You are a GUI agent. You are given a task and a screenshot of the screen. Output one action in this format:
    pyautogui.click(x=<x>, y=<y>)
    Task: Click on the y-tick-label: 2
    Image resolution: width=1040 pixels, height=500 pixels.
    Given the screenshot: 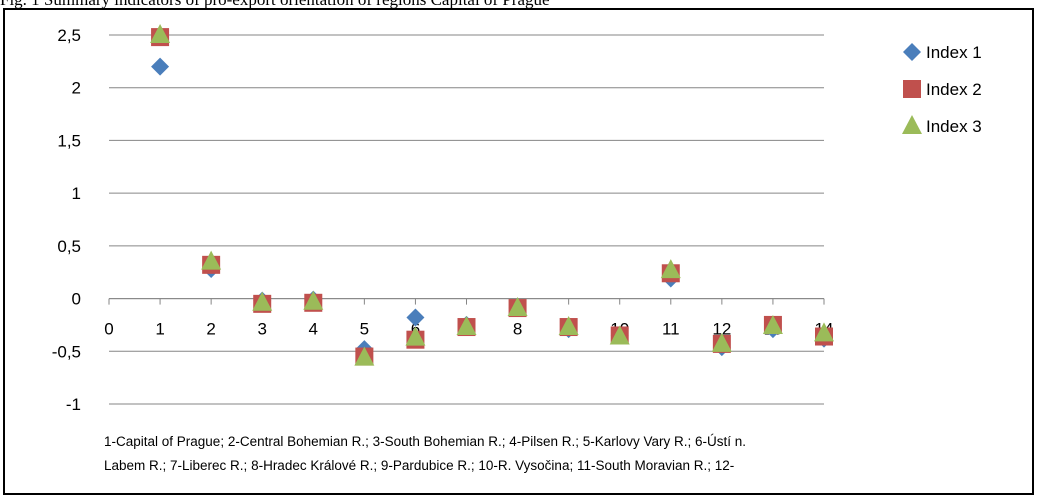 What is the action you would take?
    pyautogui.click(x=76, y=88)
    